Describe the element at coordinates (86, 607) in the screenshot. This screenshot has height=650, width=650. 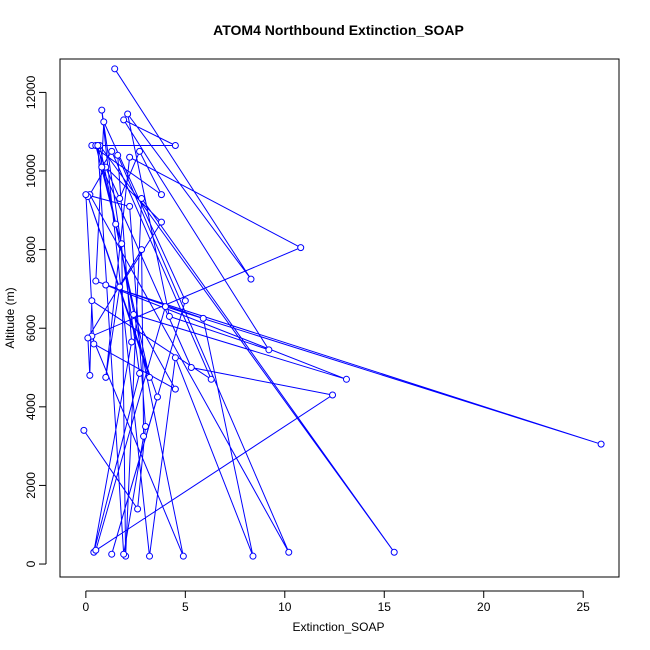
I see `x-tick-label: 0` at that location.